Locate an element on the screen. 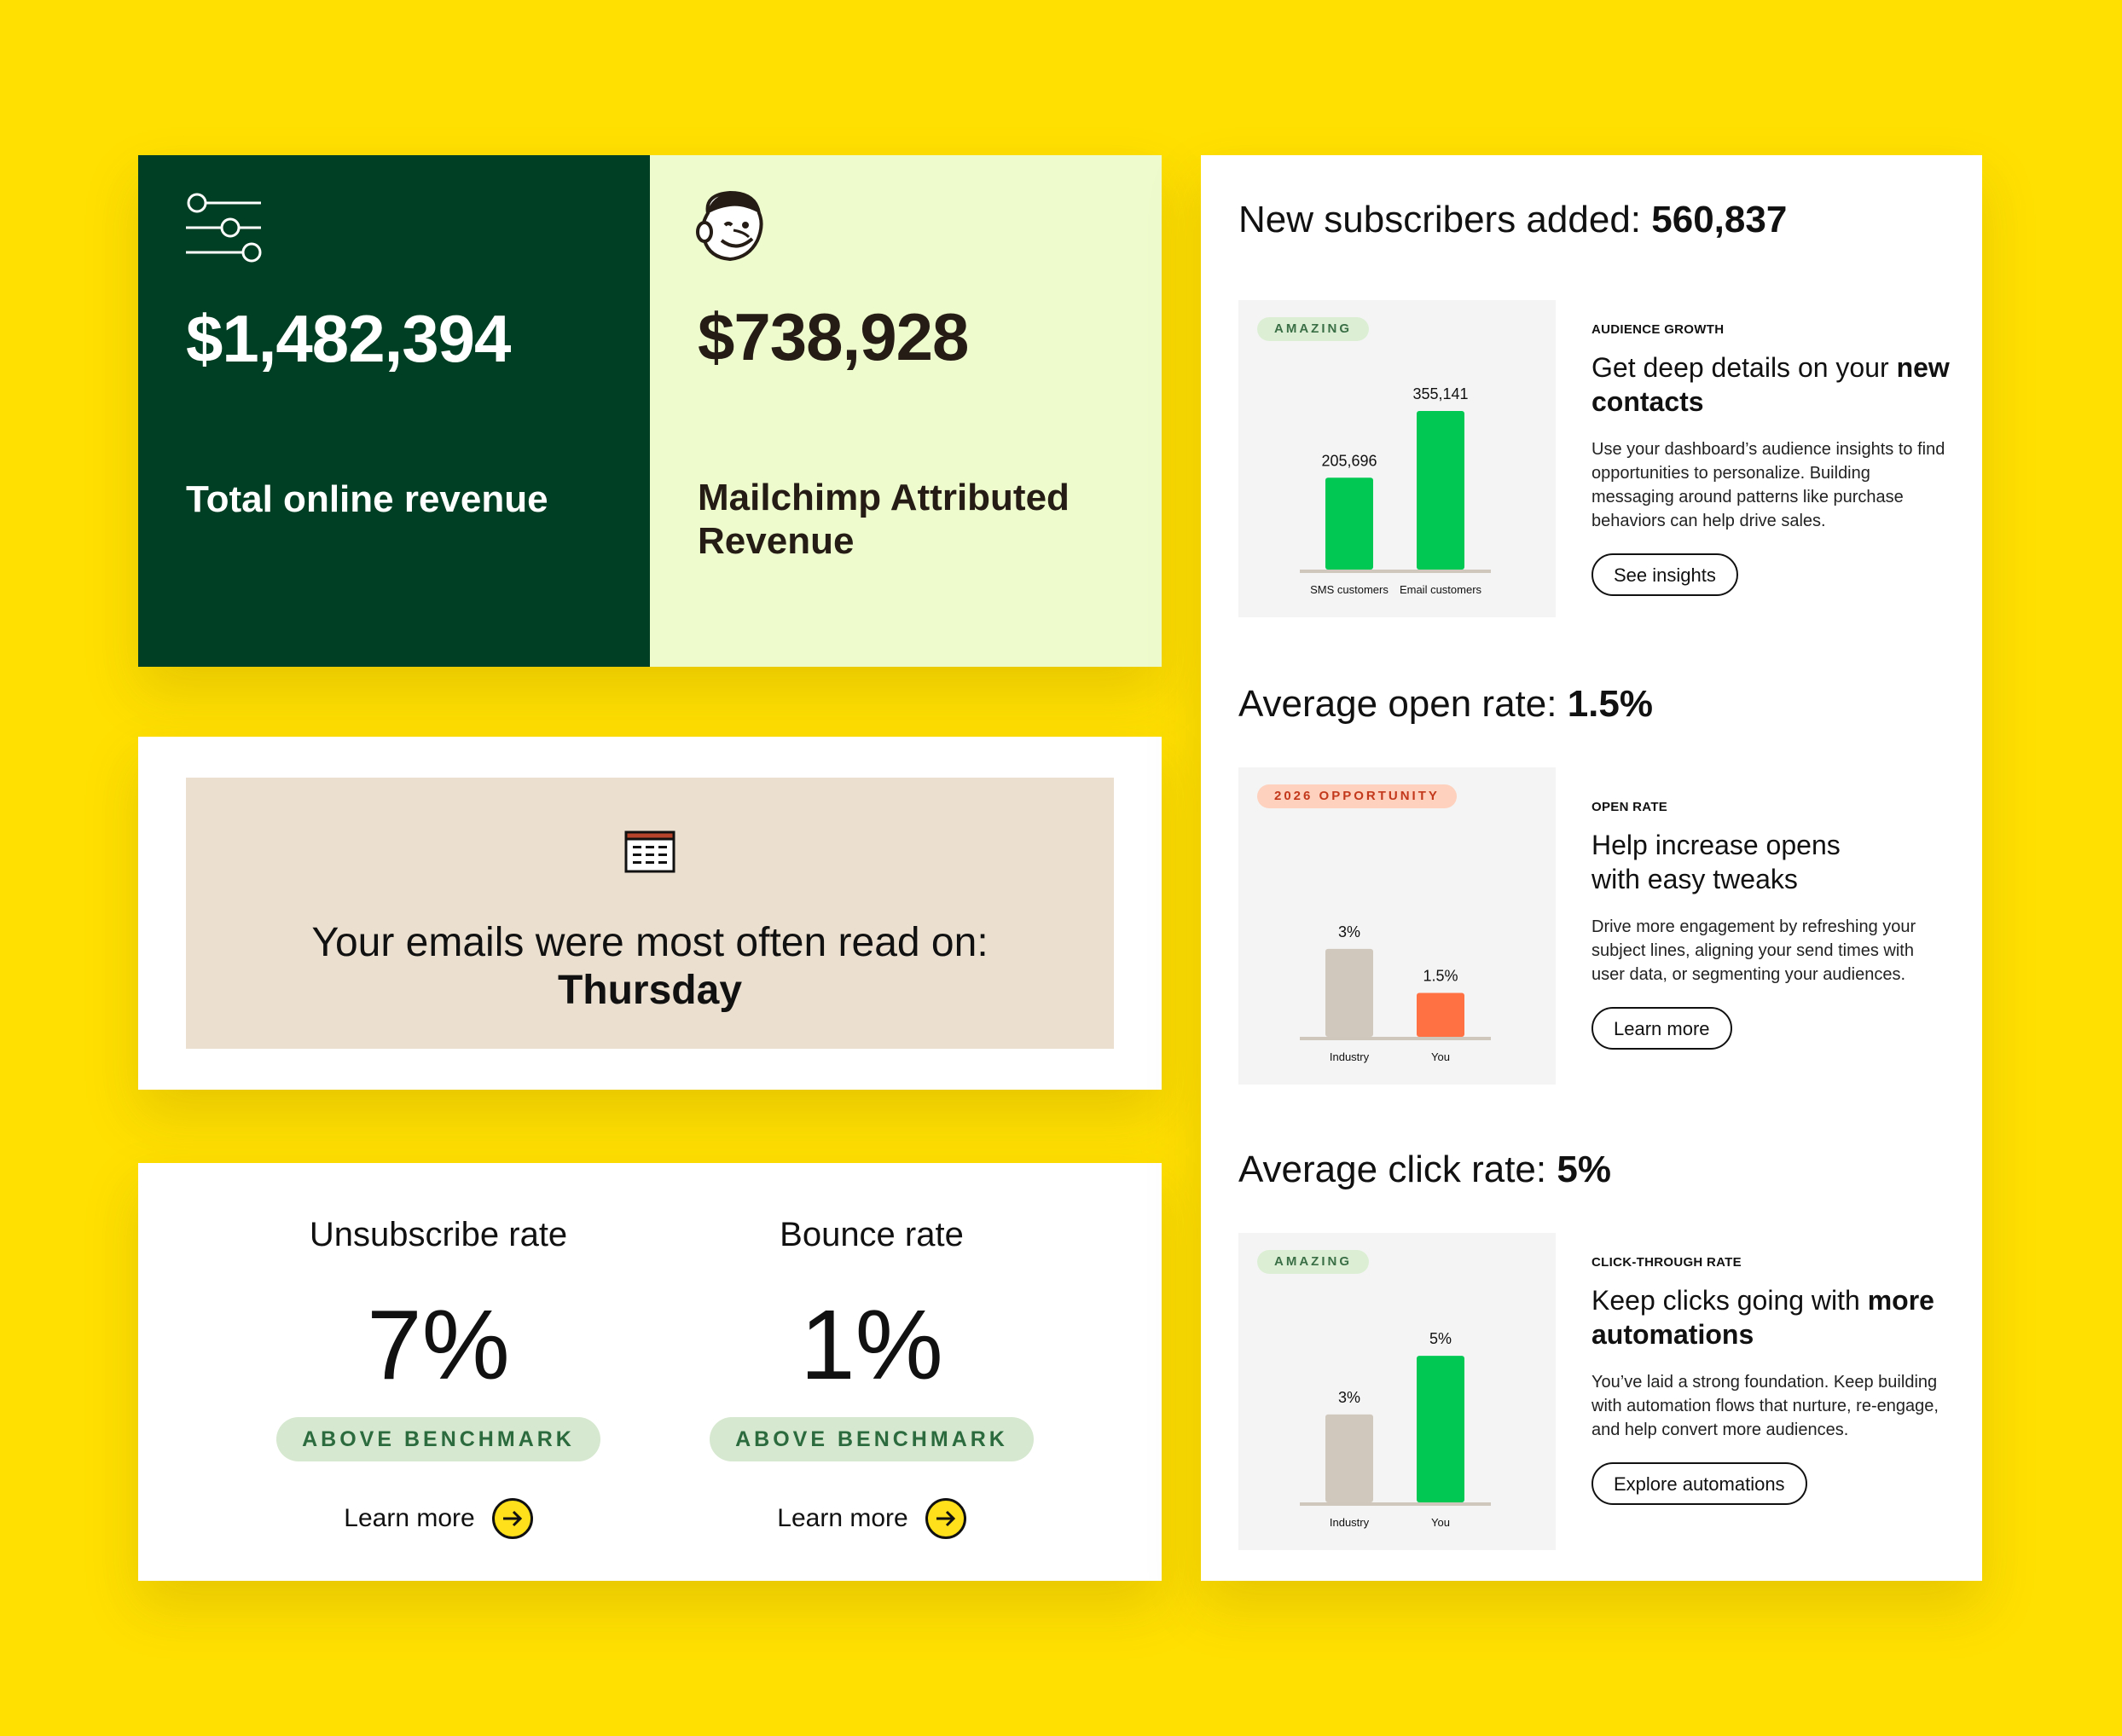 This screenshot has width=2122, height=1736. open-rate-chart-svg: 3% Industry 1.5% You is located at coordinates (1395, 993).